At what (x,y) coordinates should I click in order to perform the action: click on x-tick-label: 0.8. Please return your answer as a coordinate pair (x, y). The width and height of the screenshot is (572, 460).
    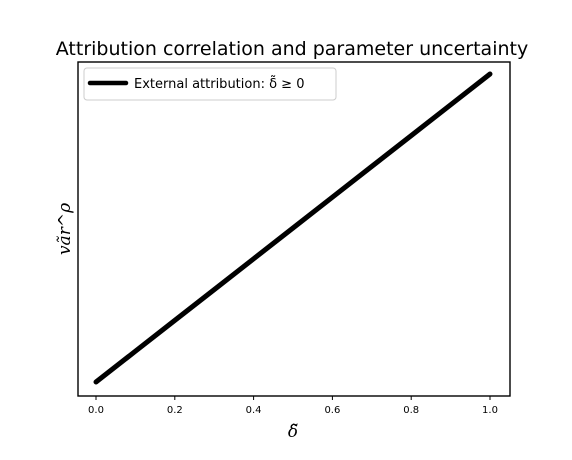
    Looking at the image, I should click on (411, 410).